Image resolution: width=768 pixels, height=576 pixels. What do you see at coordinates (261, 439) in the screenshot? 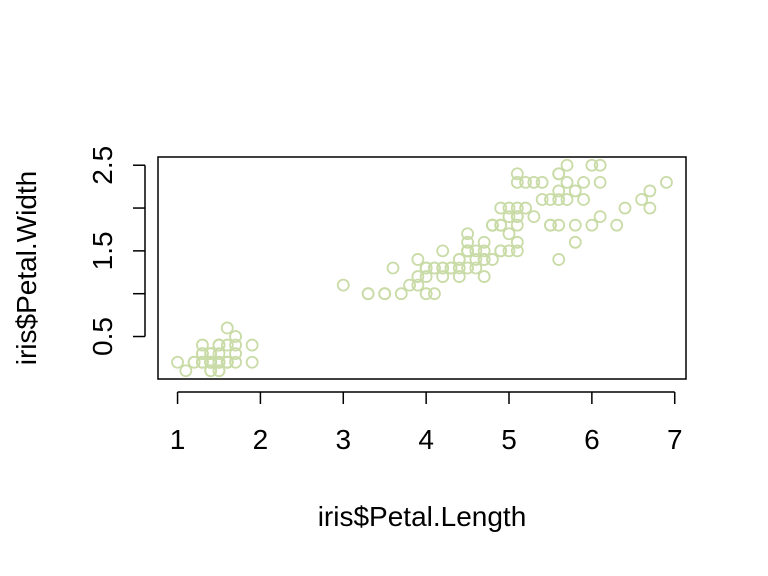
I see `x-tick-label: 2` at bounding box center [261, 439].